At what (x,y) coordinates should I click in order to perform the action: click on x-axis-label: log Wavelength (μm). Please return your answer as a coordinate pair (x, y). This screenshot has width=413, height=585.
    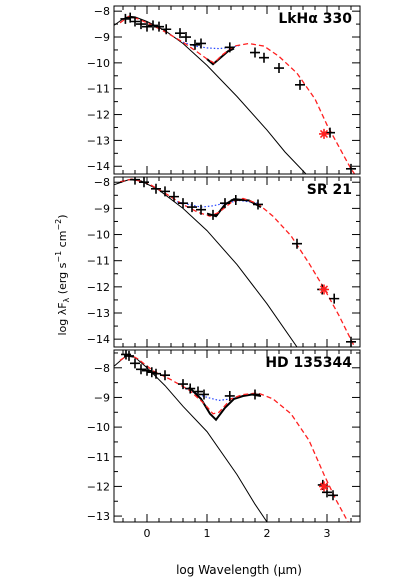
    Looking at the image, I should click on (239, 570).